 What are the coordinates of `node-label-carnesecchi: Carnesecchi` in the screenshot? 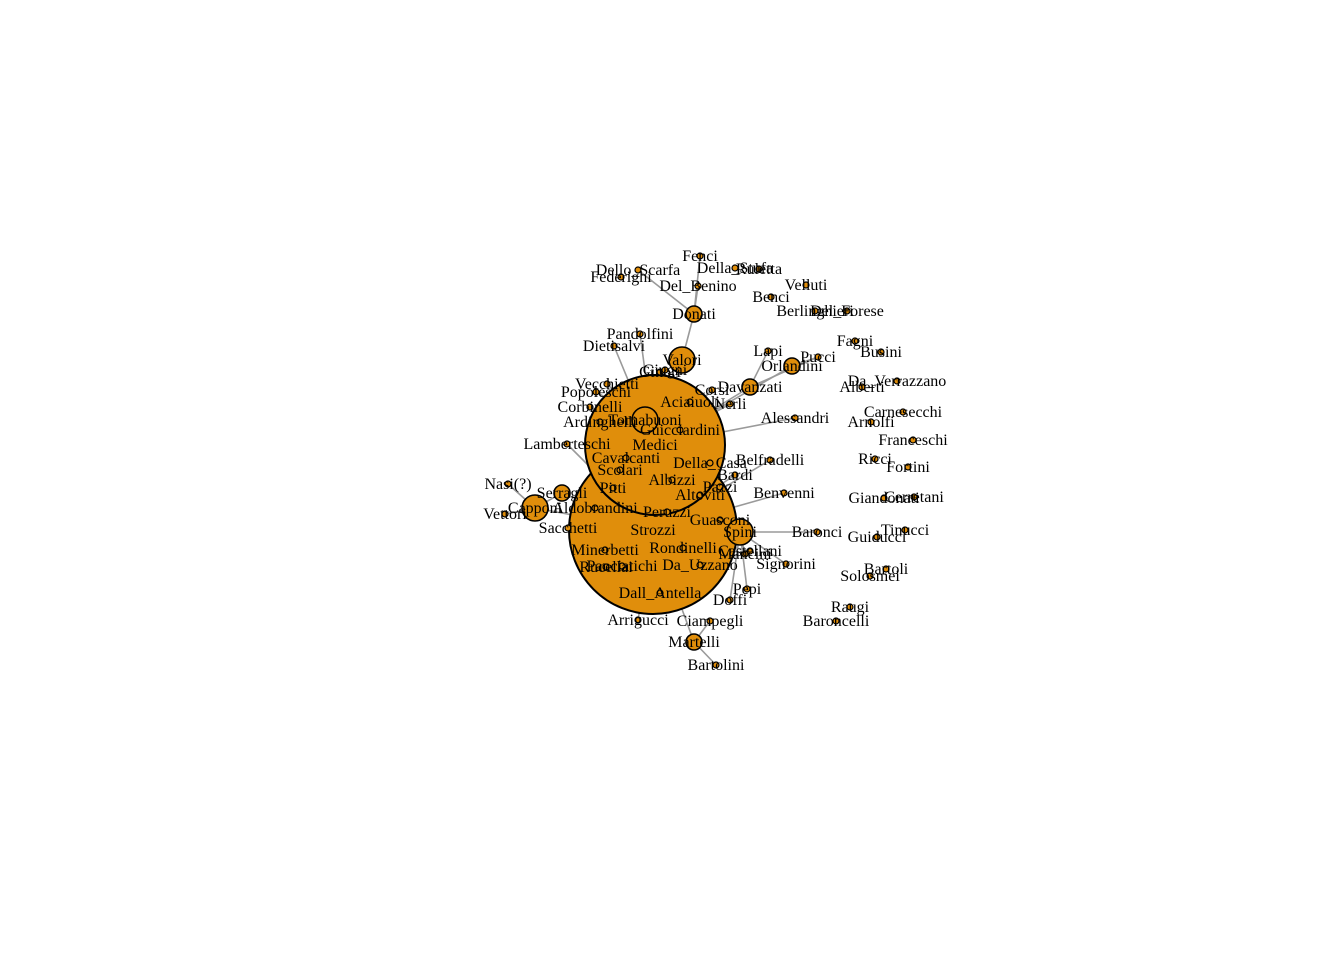 It's located at (903, 412).